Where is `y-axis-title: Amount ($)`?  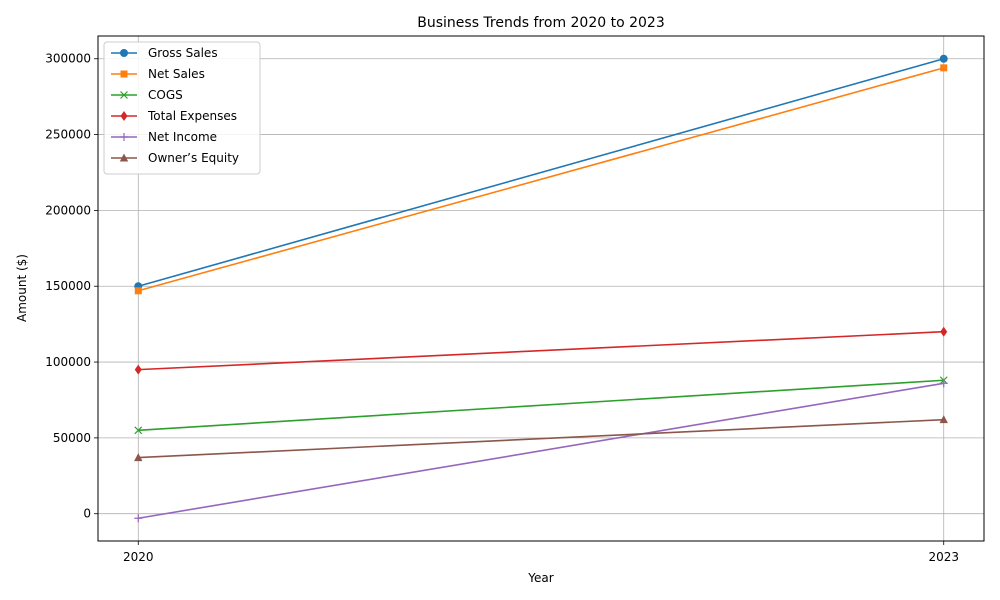
y-axis-title: Amount ($) is located at coordinates (22, 288).